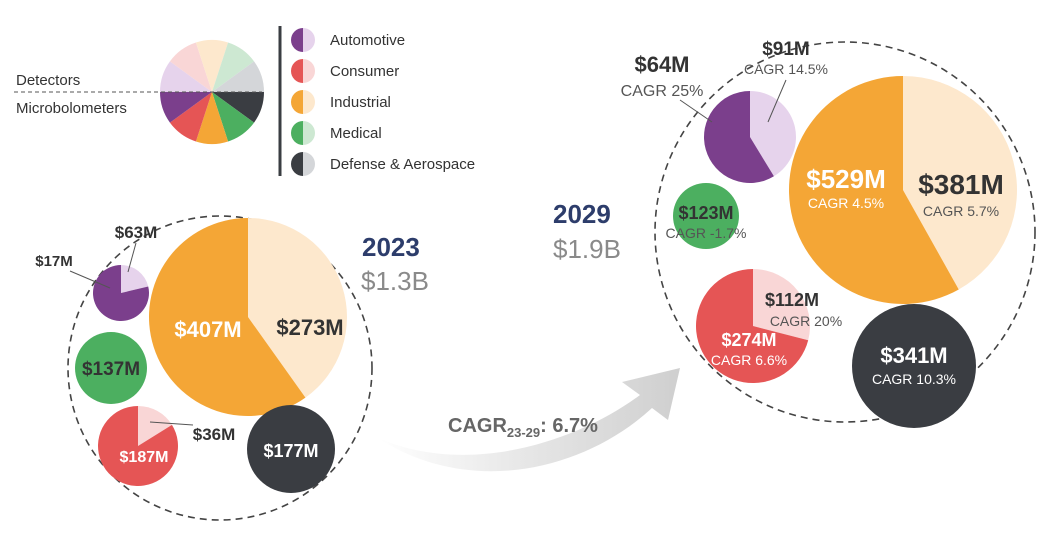 The width and height of the screenshot is (1059, 540). What do you see at coordinates (297, 71) in the screenshot?
I see `legend-swatch-dark-consumer` at bounding box center [297, 71].